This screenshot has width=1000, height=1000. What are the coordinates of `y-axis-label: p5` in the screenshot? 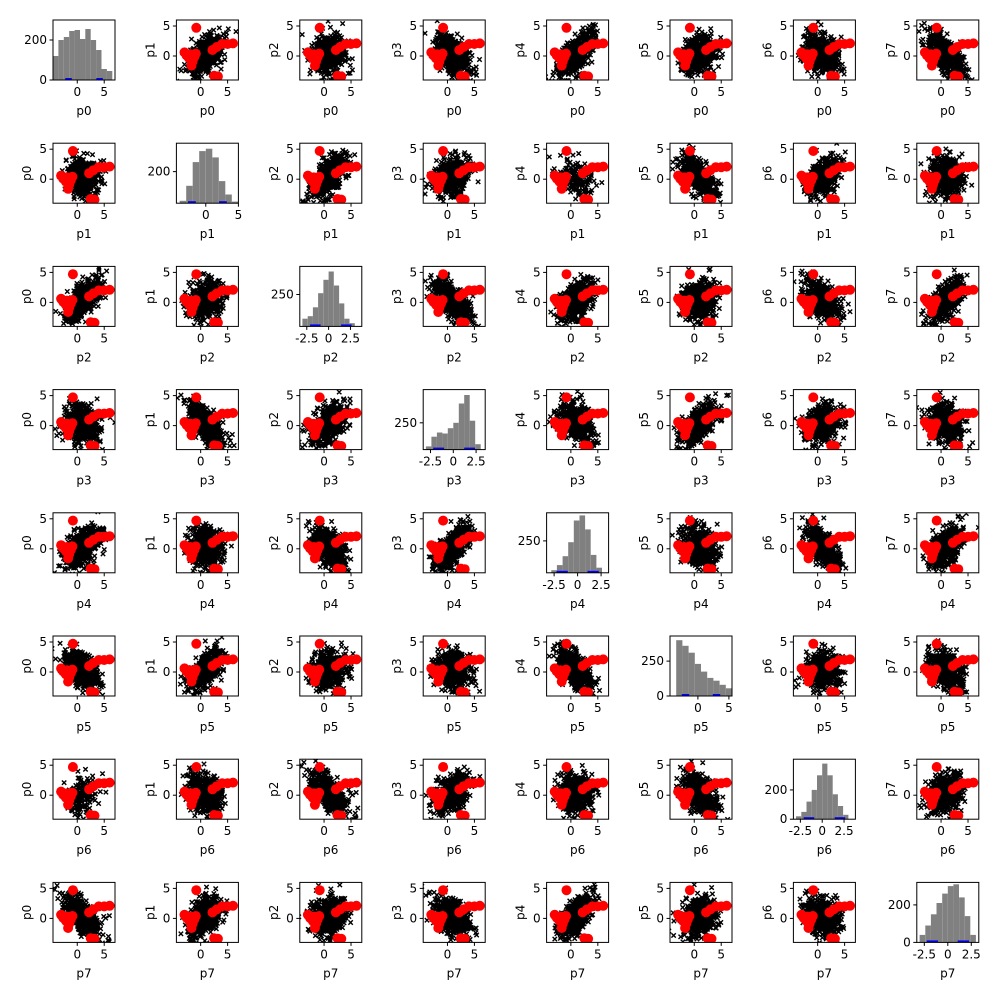 It's located at (644, 296).